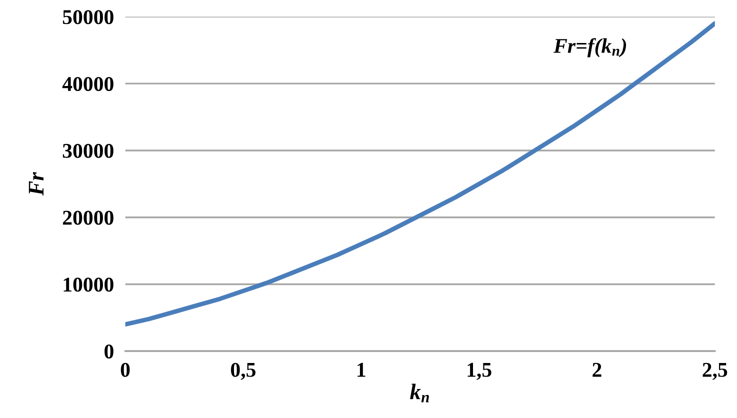 This screenshot has height=418, width=737. What do you see at coordinates (589, 48) in the screenshot?
I see `series-label: Fr=f(k$_{п}$)` at bounding box center [589, 48].